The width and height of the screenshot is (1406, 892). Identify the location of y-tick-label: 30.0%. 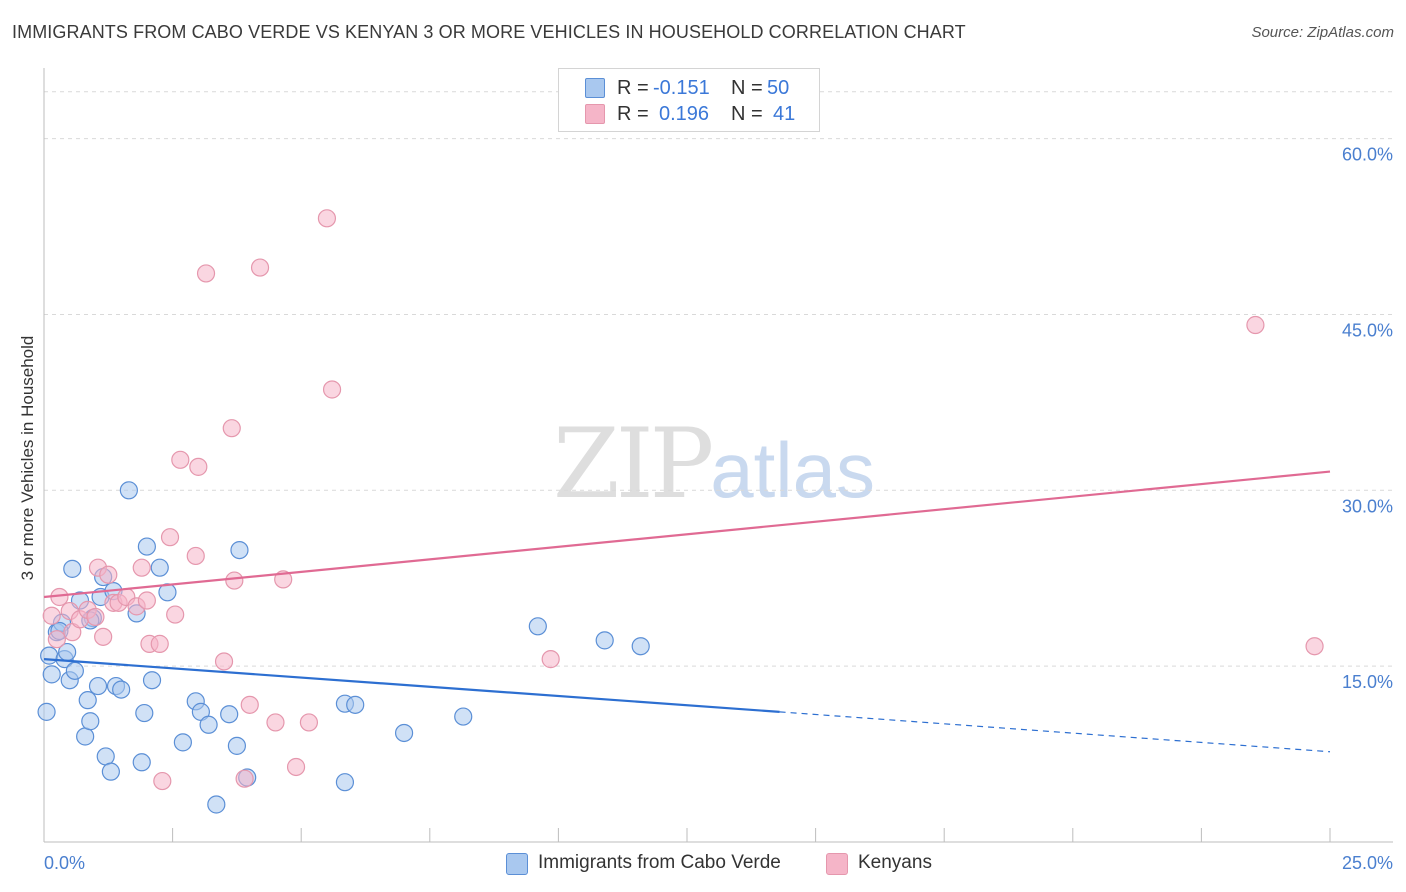
(1367, 506).